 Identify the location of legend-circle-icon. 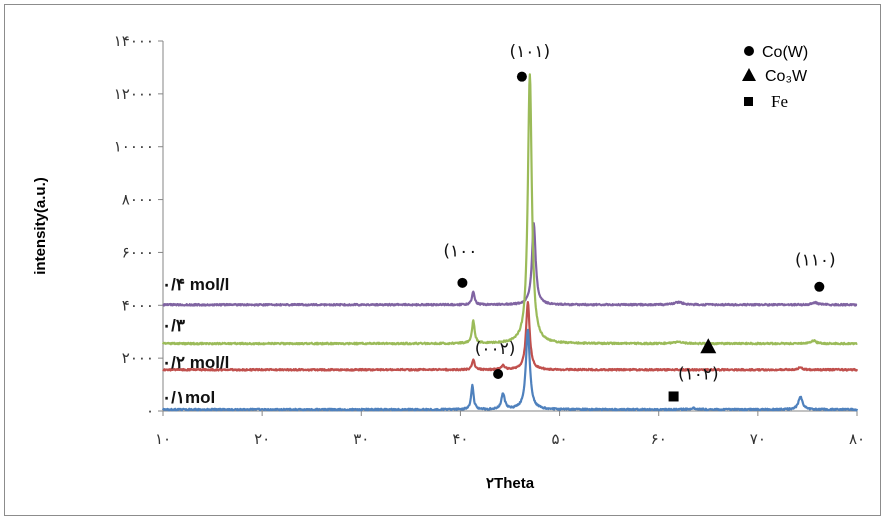
(749, 51).